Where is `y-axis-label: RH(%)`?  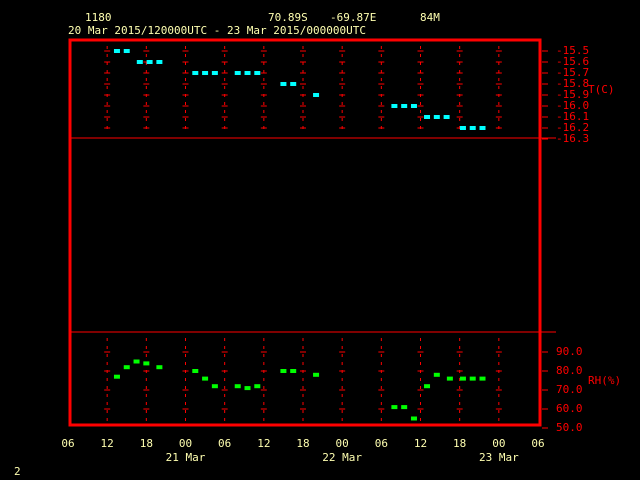
y-axis-label: RH(%) is located at coordinates (604, 380).